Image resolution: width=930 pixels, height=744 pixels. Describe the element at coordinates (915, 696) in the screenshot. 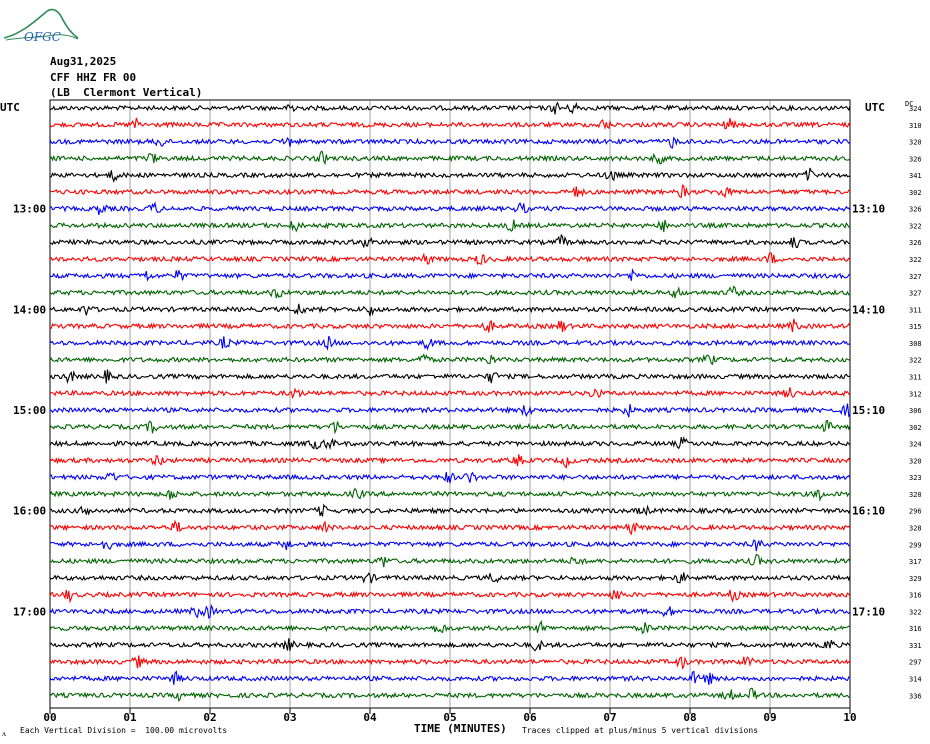

I see `dc-offset-label: 336` at that location.